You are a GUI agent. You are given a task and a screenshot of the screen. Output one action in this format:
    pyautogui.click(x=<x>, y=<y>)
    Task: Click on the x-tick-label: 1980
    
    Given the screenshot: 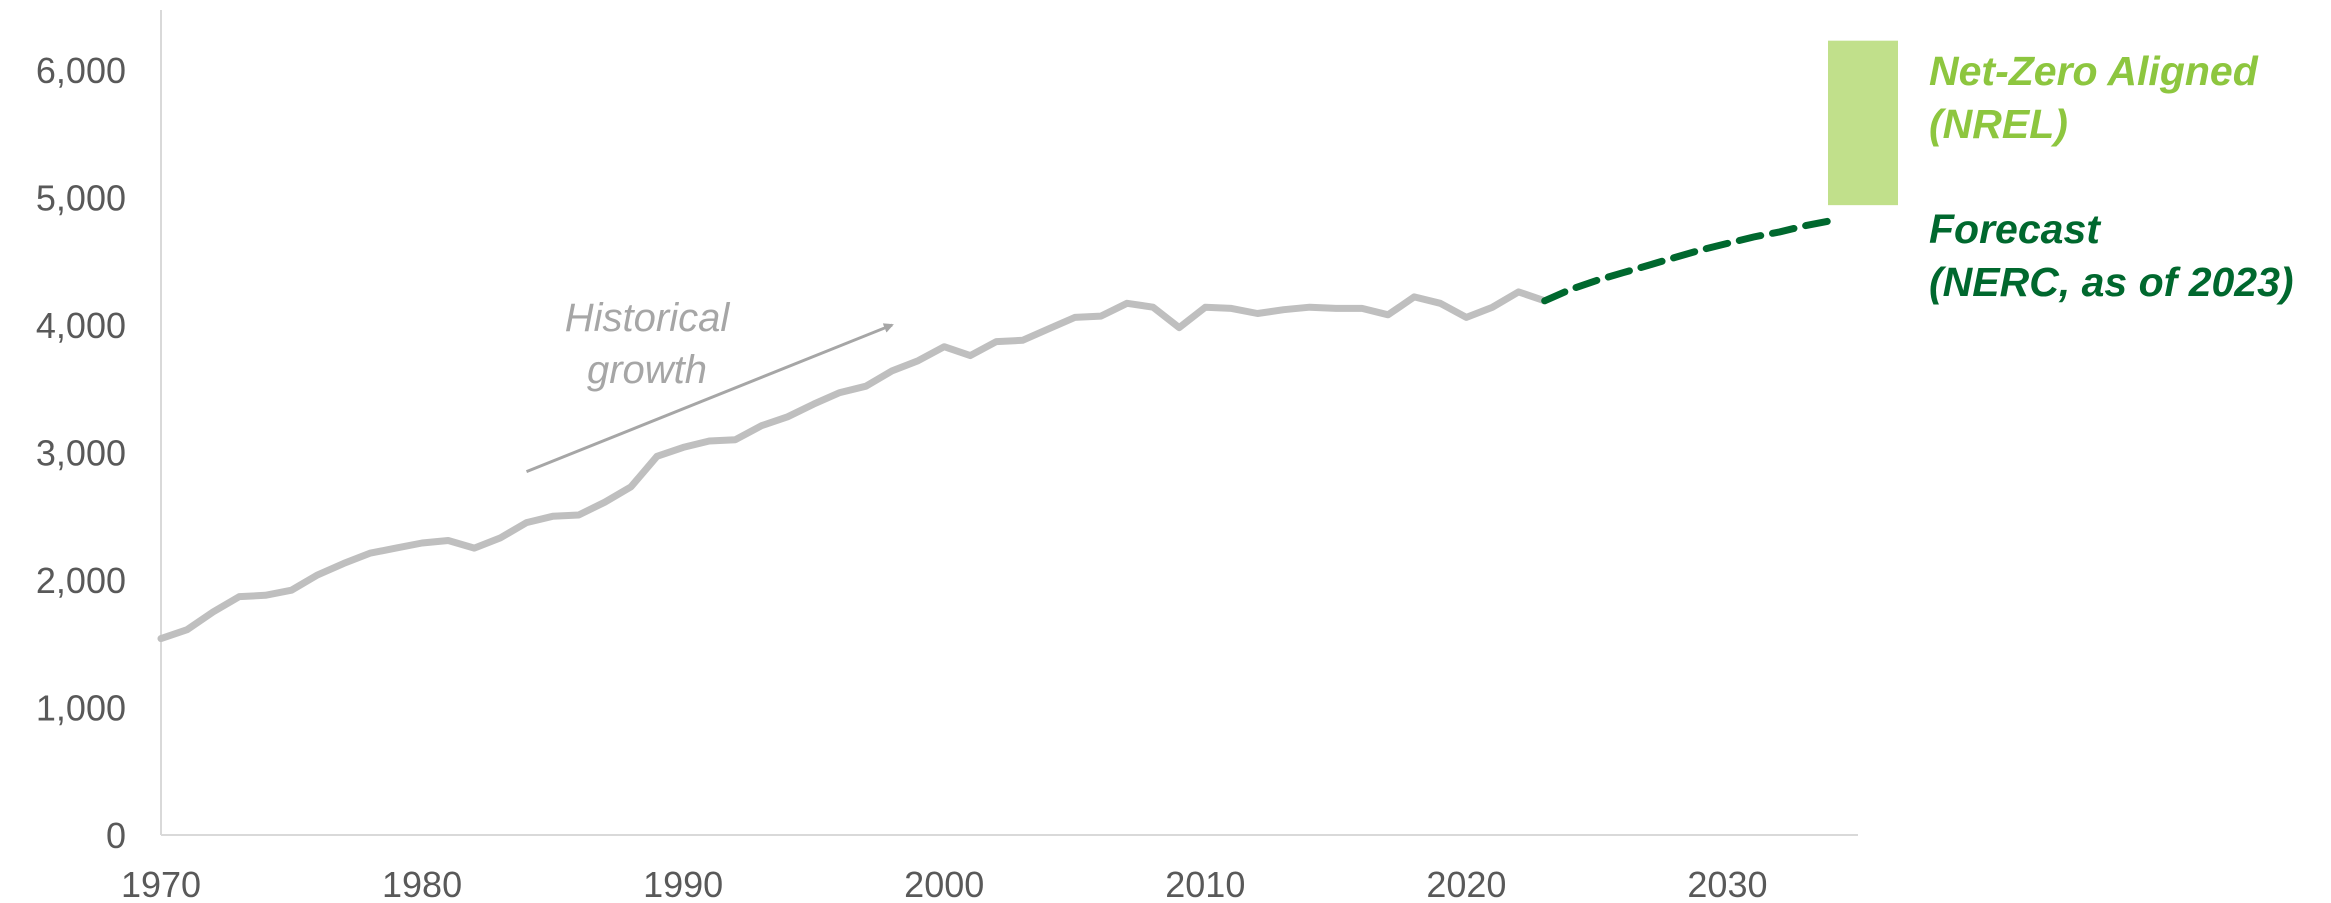 What is the action you would take?
    pyautogui.click(x=422, y=883)
    